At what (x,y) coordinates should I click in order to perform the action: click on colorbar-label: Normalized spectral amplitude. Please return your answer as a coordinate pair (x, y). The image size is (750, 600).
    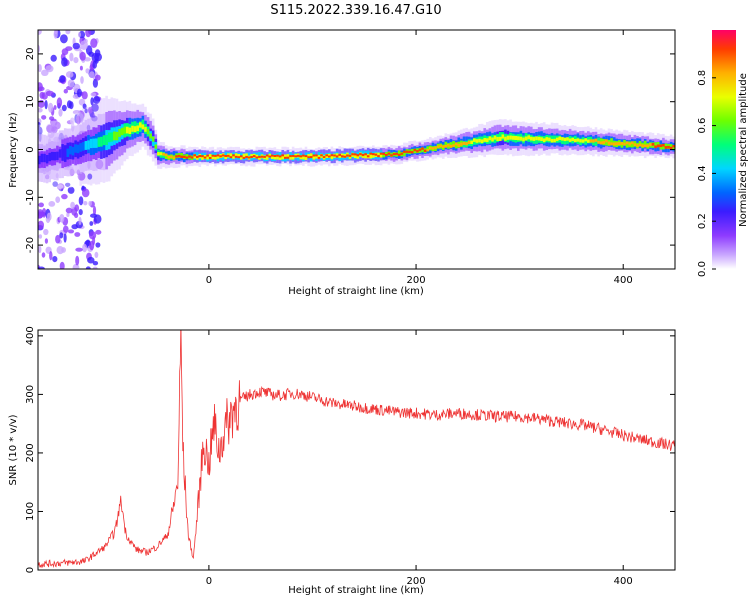
    Looking at the image, I should click on (743, 150).